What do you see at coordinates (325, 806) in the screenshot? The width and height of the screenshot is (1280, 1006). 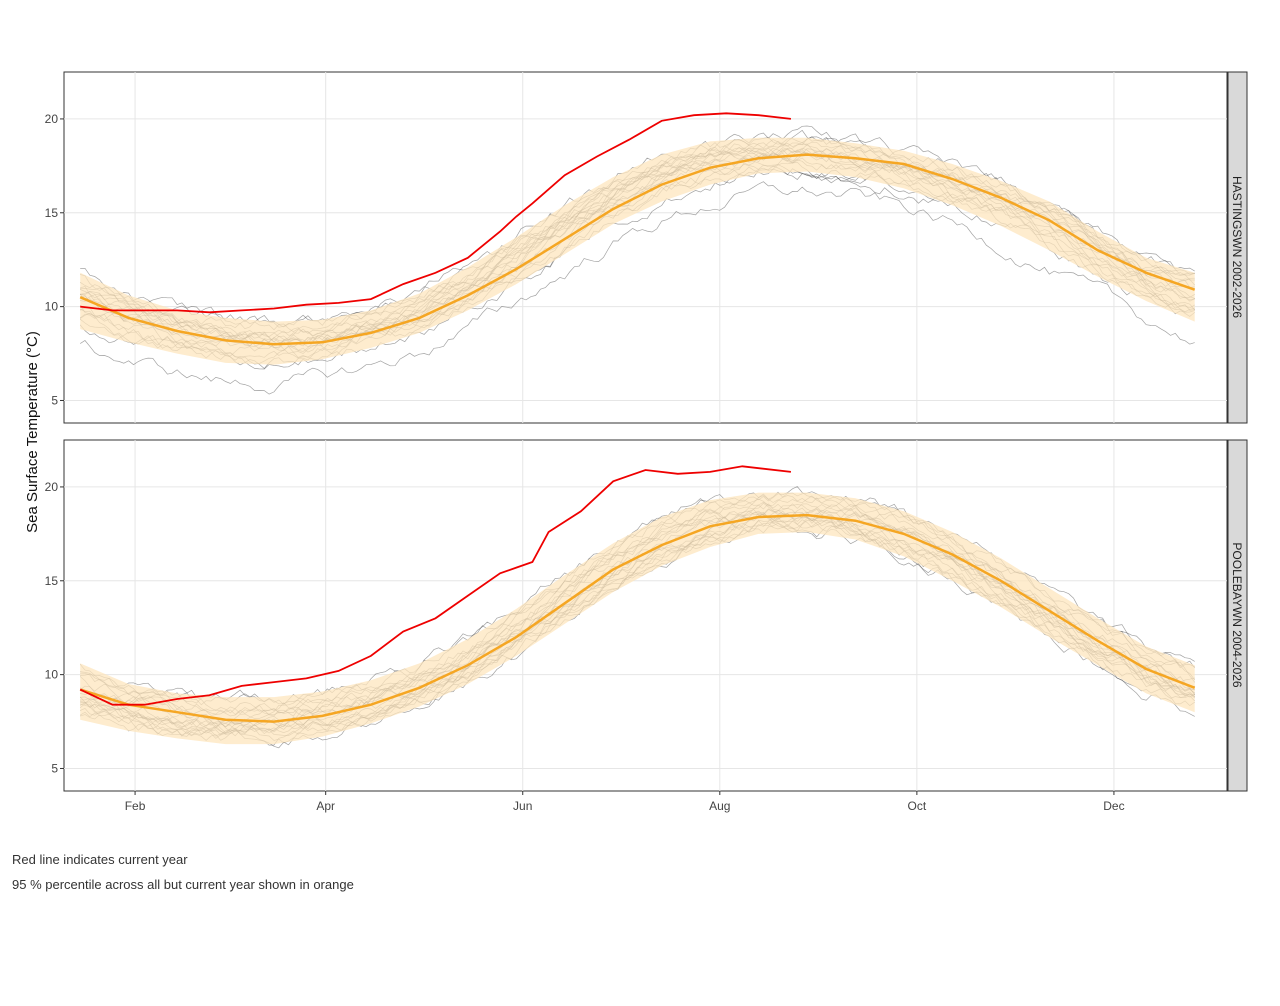 I see `x-tick-label: Apr` at bounding box center [325, 806].